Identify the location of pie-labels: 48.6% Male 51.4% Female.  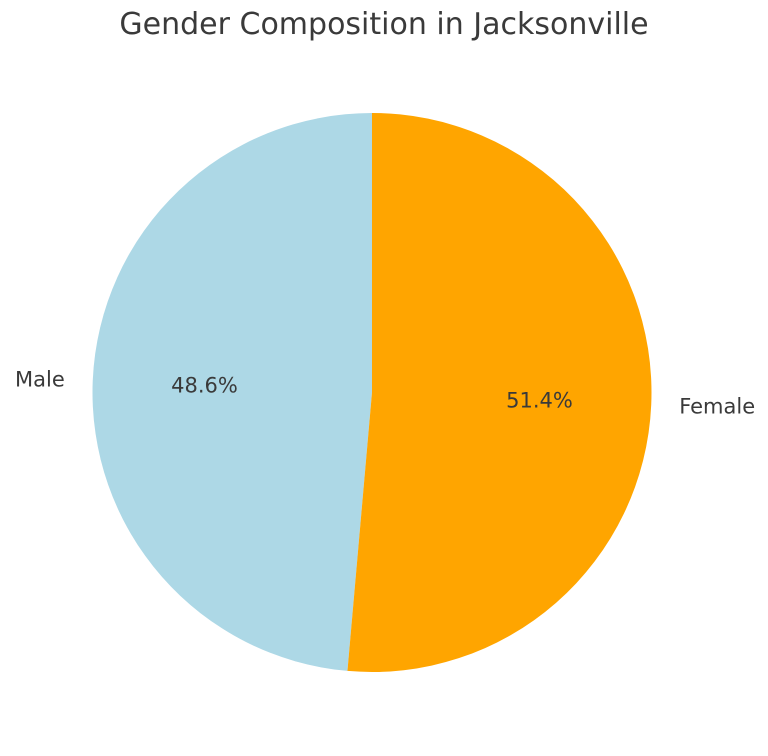
(385, 393).